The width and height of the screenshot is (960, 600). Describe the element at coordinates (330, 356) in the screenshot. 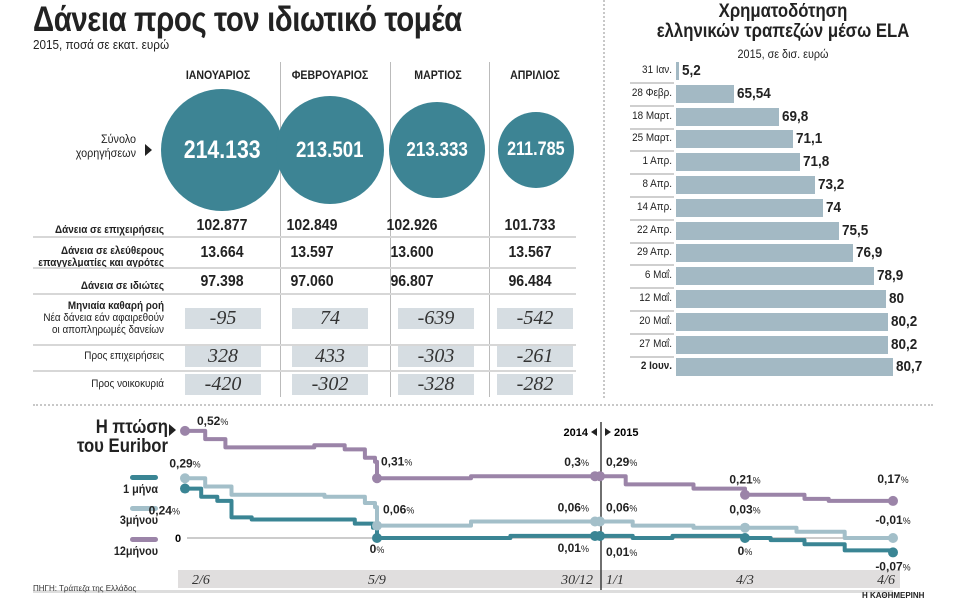

I see `flow-value: 433` at that location.